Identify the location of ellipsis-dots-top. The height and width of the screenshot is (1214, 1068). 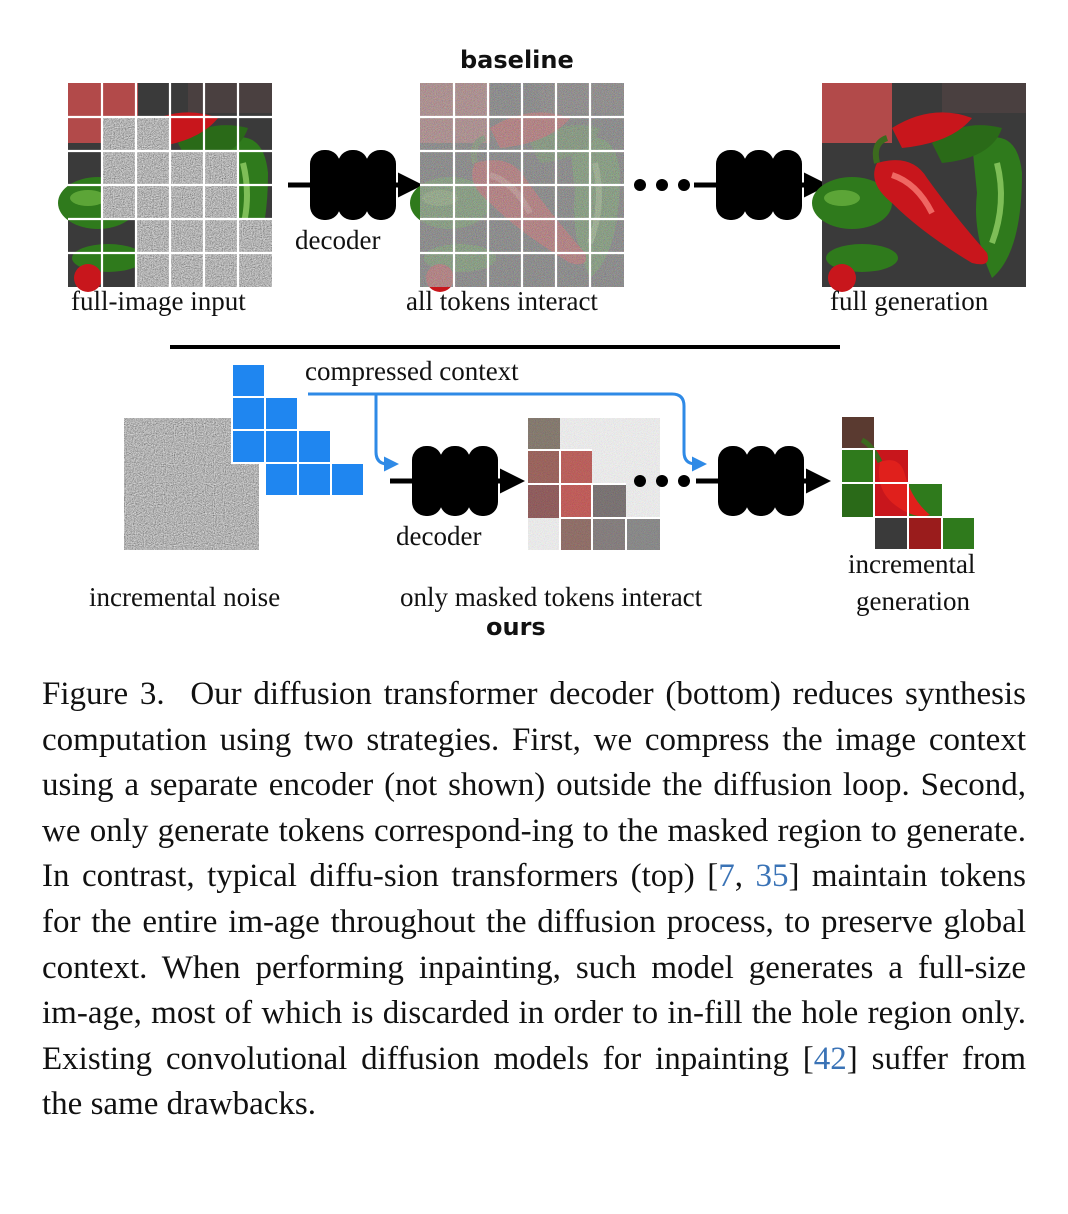
(662, 185).